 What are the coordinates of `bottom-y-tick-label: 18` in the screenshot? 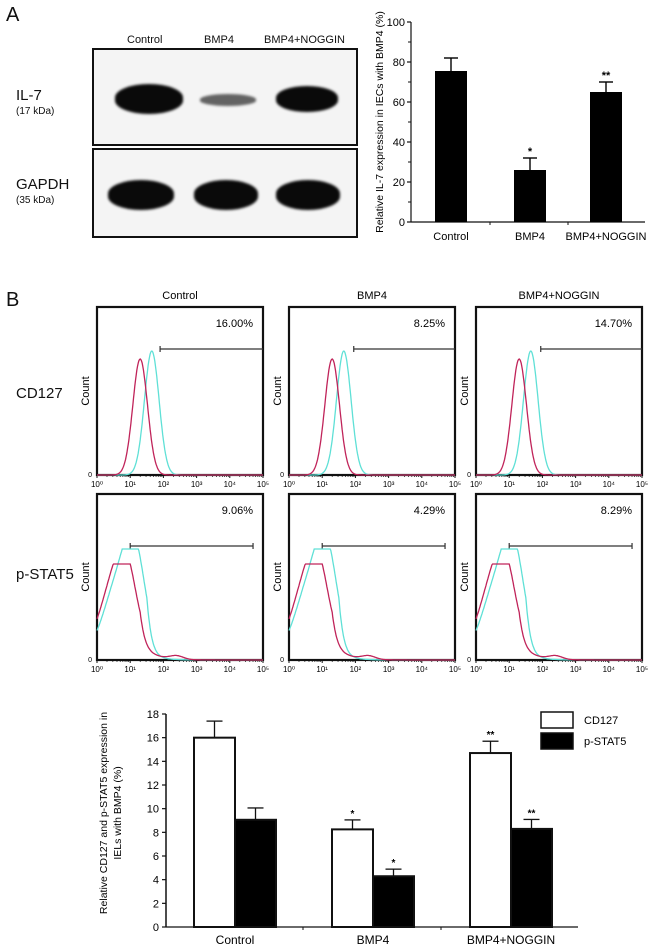 It's located at (153, 715).